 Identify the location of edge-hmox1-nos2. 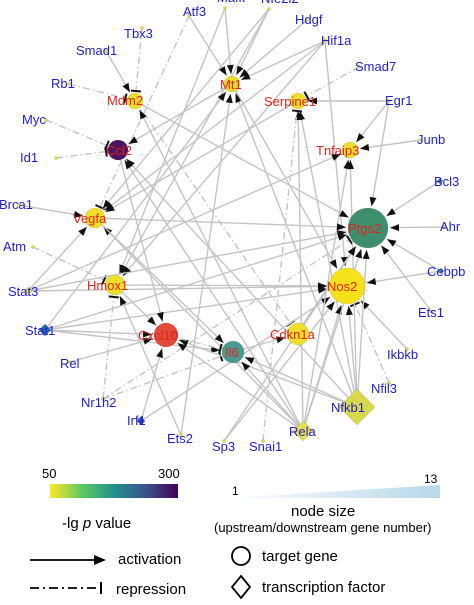
(221, 285).